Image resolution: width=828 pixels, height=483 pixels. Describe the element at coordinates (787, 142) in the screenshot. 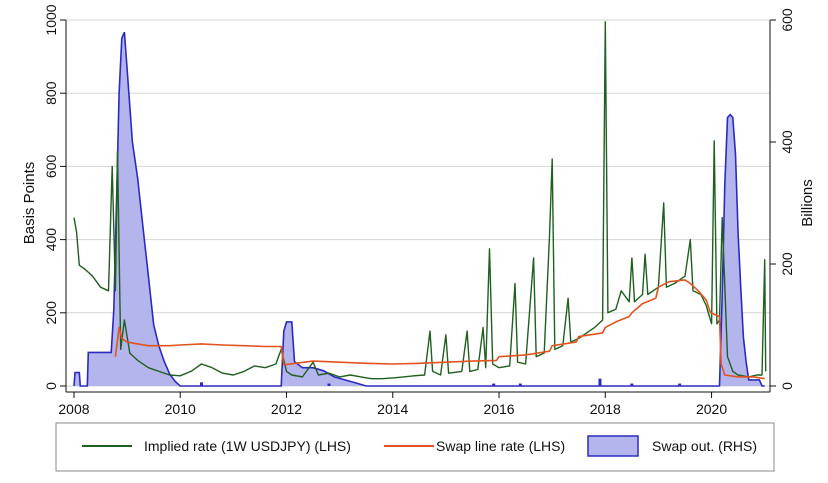

I see `y-right-tick-label: 400` at that location.